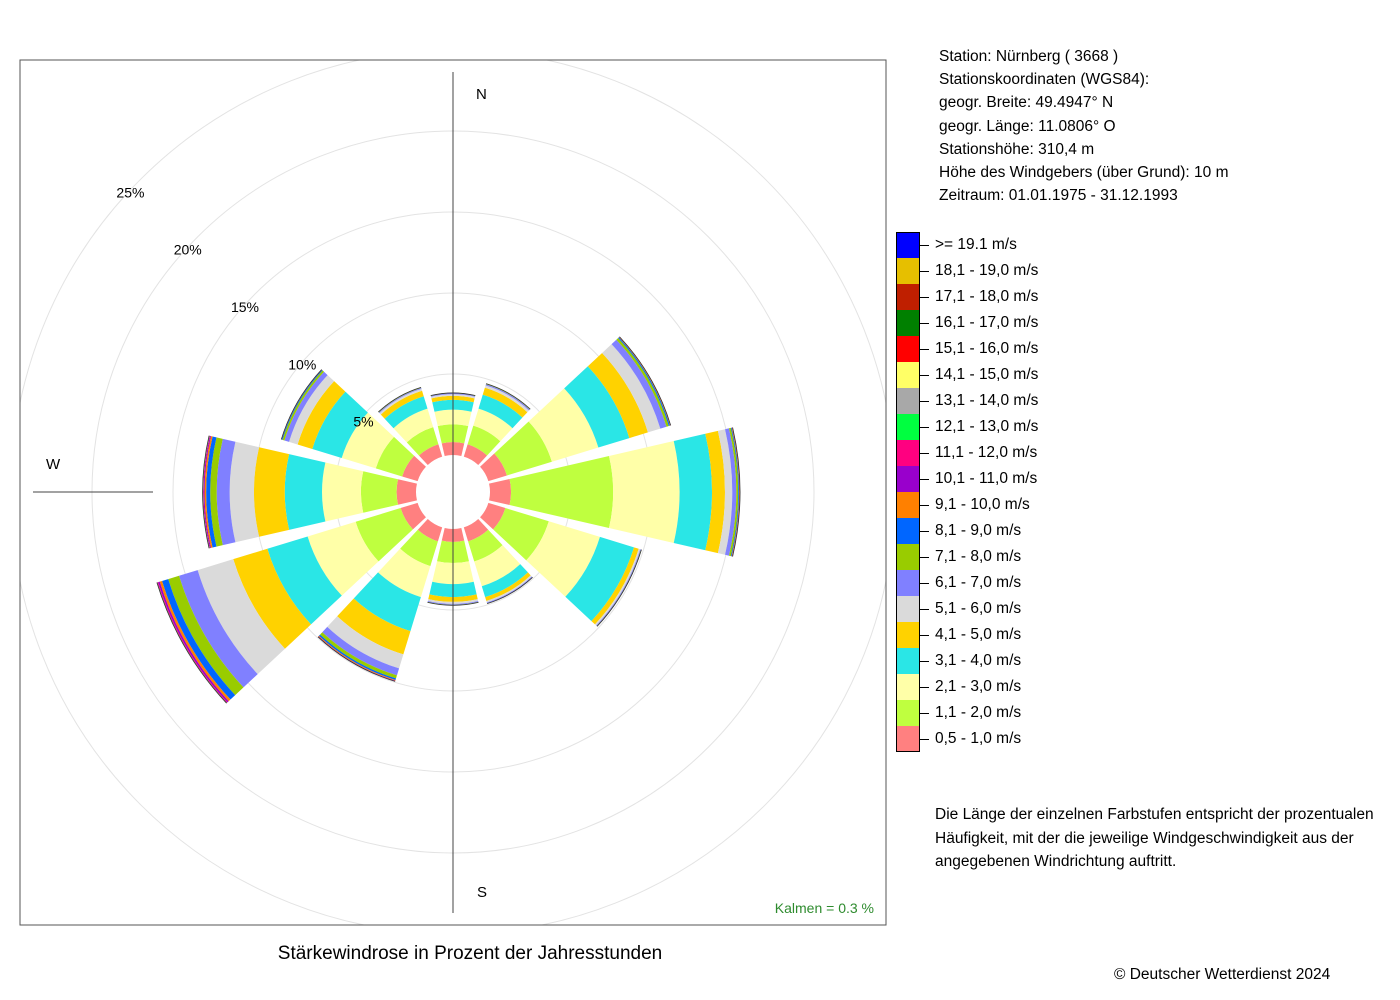 This screenshot has height=1000, width=1400. Describe the element at coordinates (302, 364) in the screenshot. I see `ring-label: 10%` at that location.